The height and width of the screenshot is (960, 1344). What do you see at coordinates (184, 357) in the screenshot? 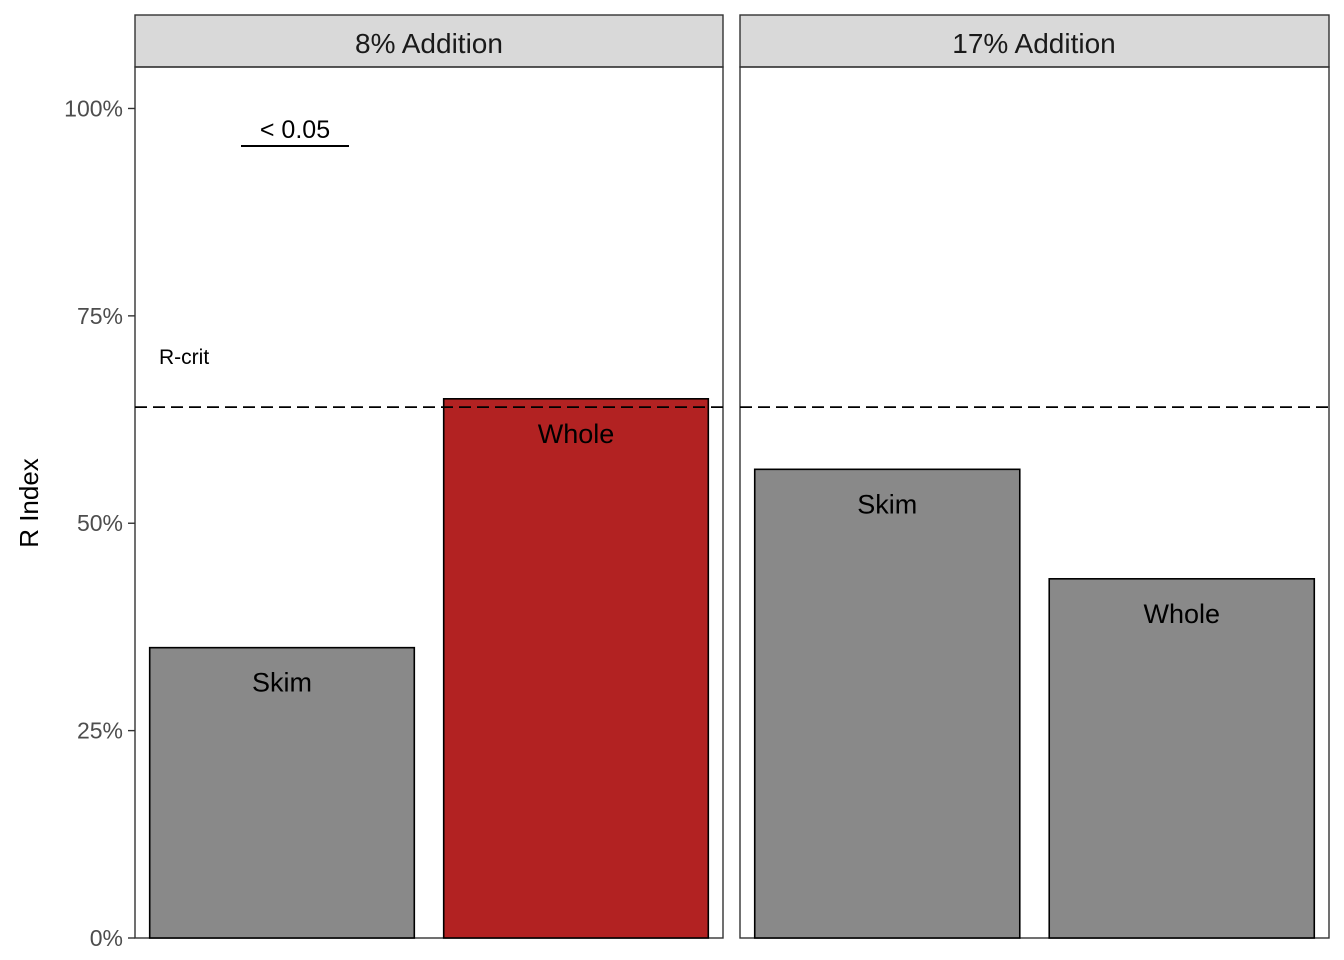
I see `r-crit-label: R-crit` at bounding box center [184, 357].